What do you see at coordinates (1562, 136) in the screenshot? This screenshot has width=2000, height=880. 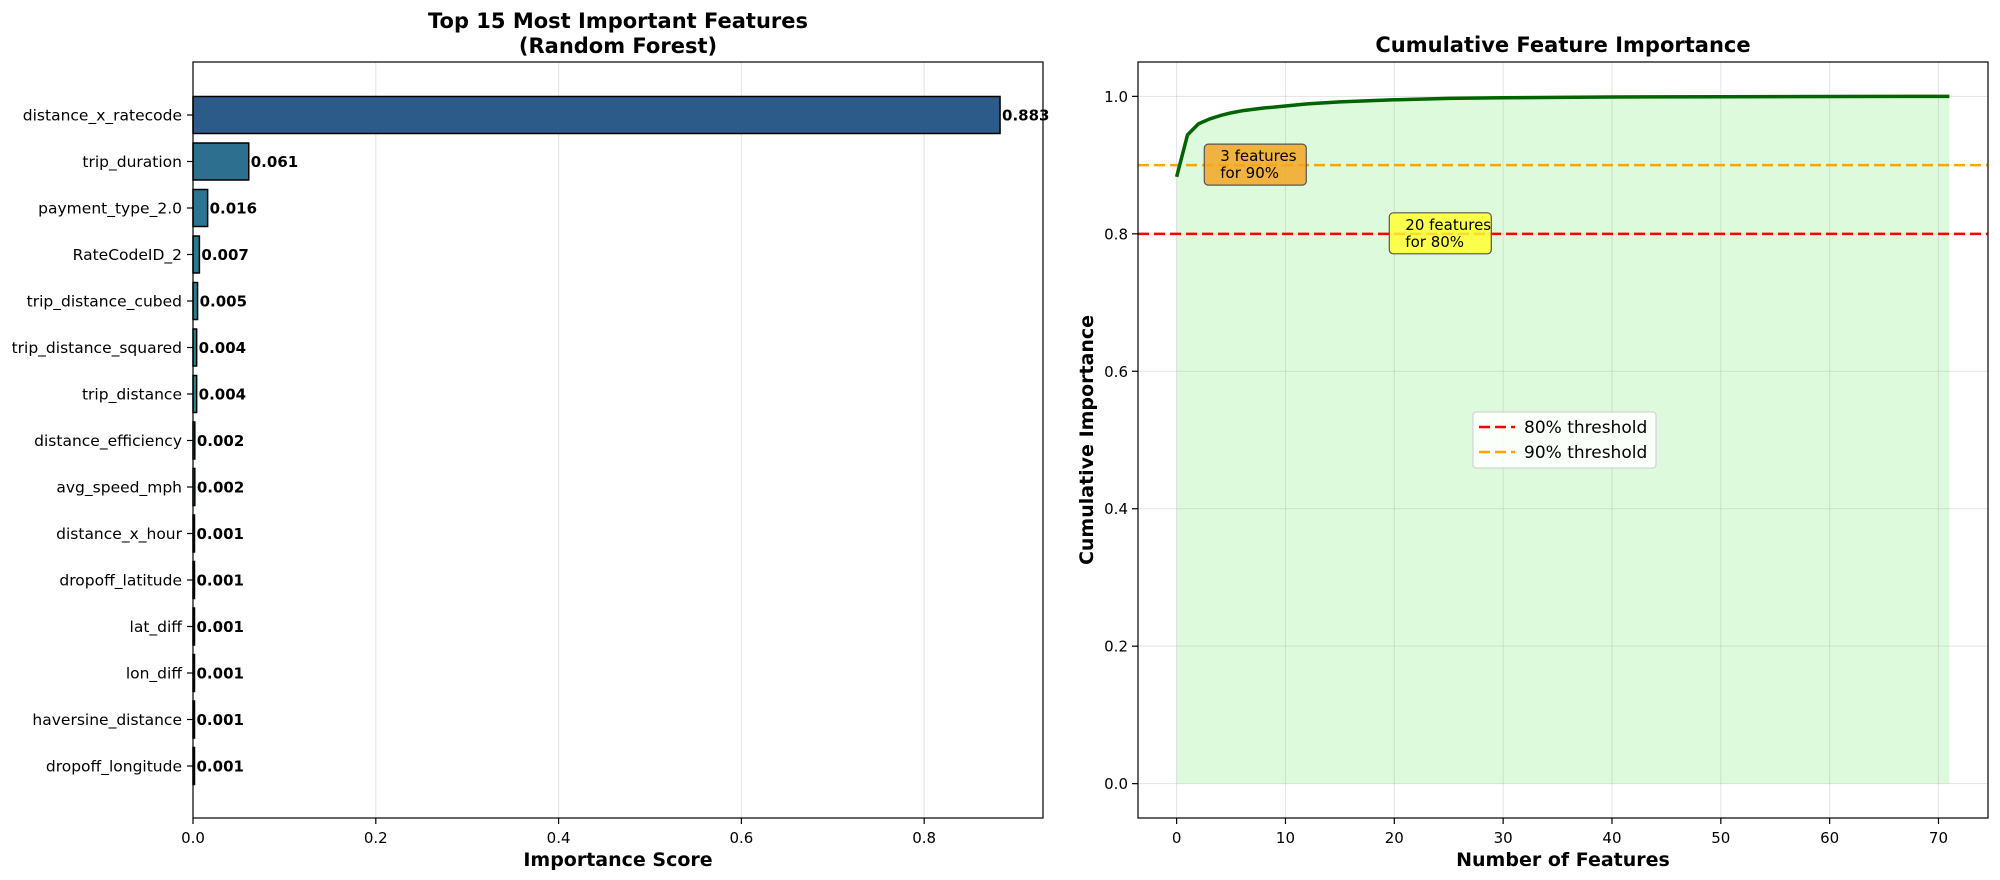 I see `cumulative-line` at bounding box center [1562, 136].